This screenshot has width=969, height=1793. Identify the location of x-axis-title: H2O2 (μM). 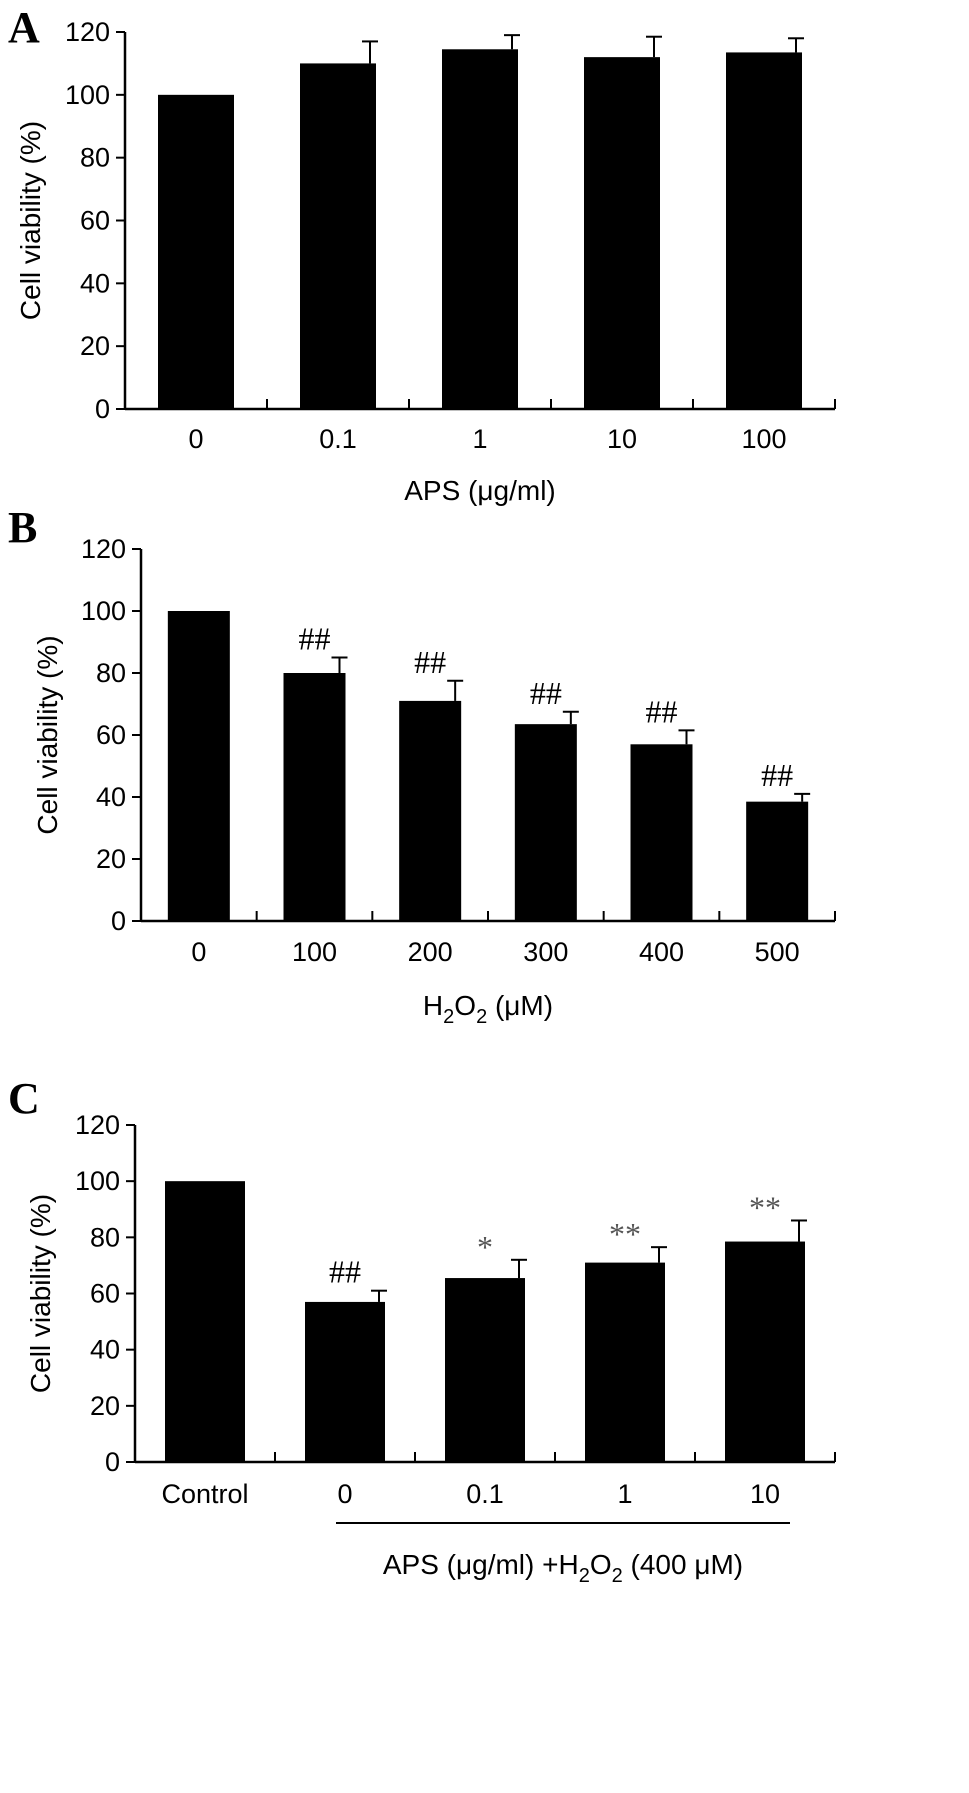
(488, 1009).